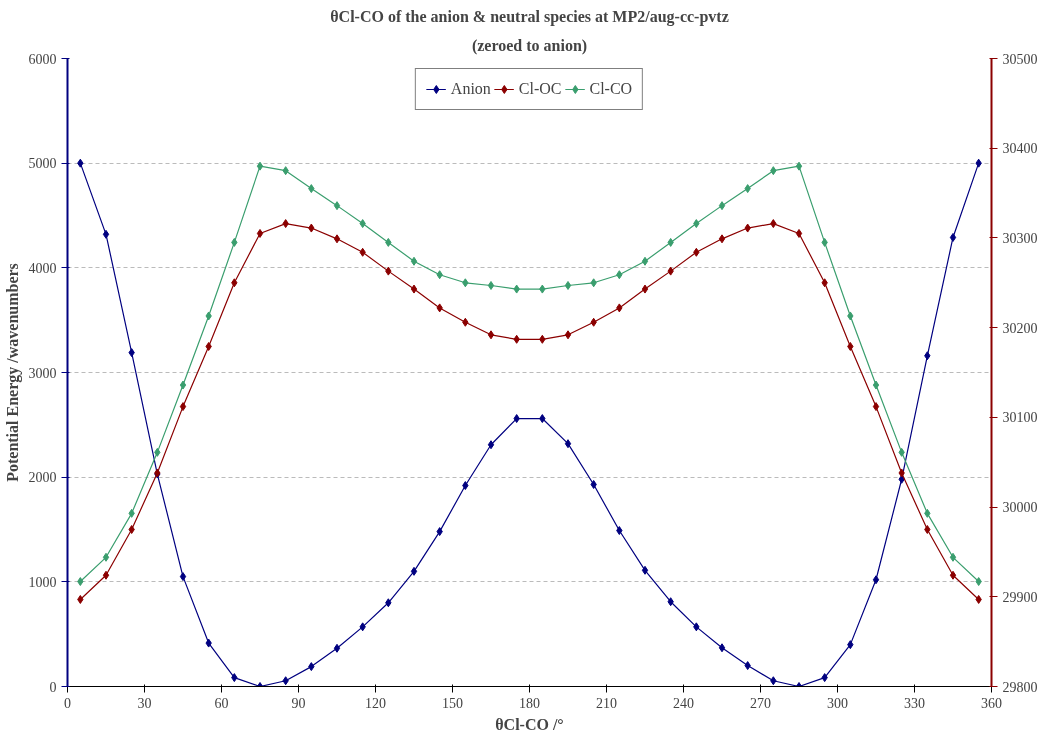  Describe the element at coordinates (914, 703) in the screenshot. I see `x-tick-label: 330` at that location.